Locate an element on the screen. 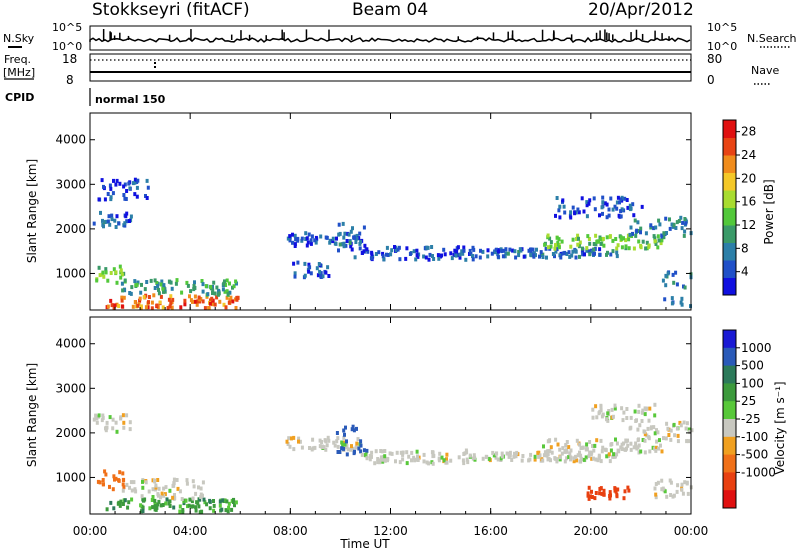  colorbar-segment is located at coordinates (729, 357).